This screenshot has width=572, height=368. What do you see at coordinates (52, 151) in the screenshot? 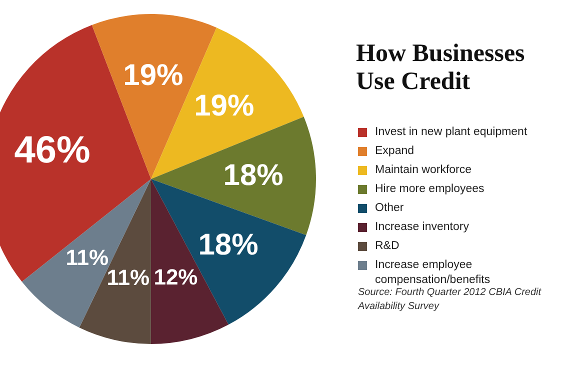
I see `data-label: 46%` at bounding box center [52, 151].